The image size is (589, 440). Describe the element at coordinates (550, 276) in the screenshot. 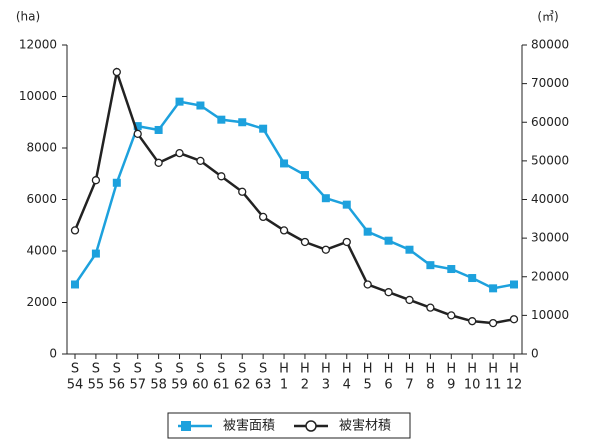

I see `y2-tick-label: 20000` at that location.